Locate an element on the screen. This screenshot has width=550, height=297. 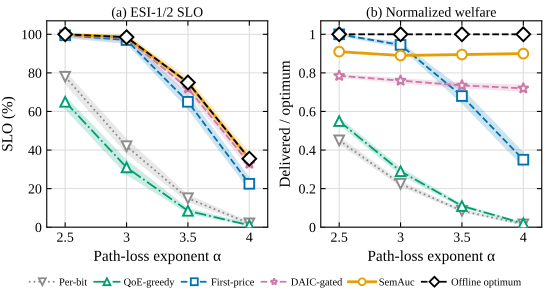
y-tick-label: 60 is located at coordinates (35, 111).